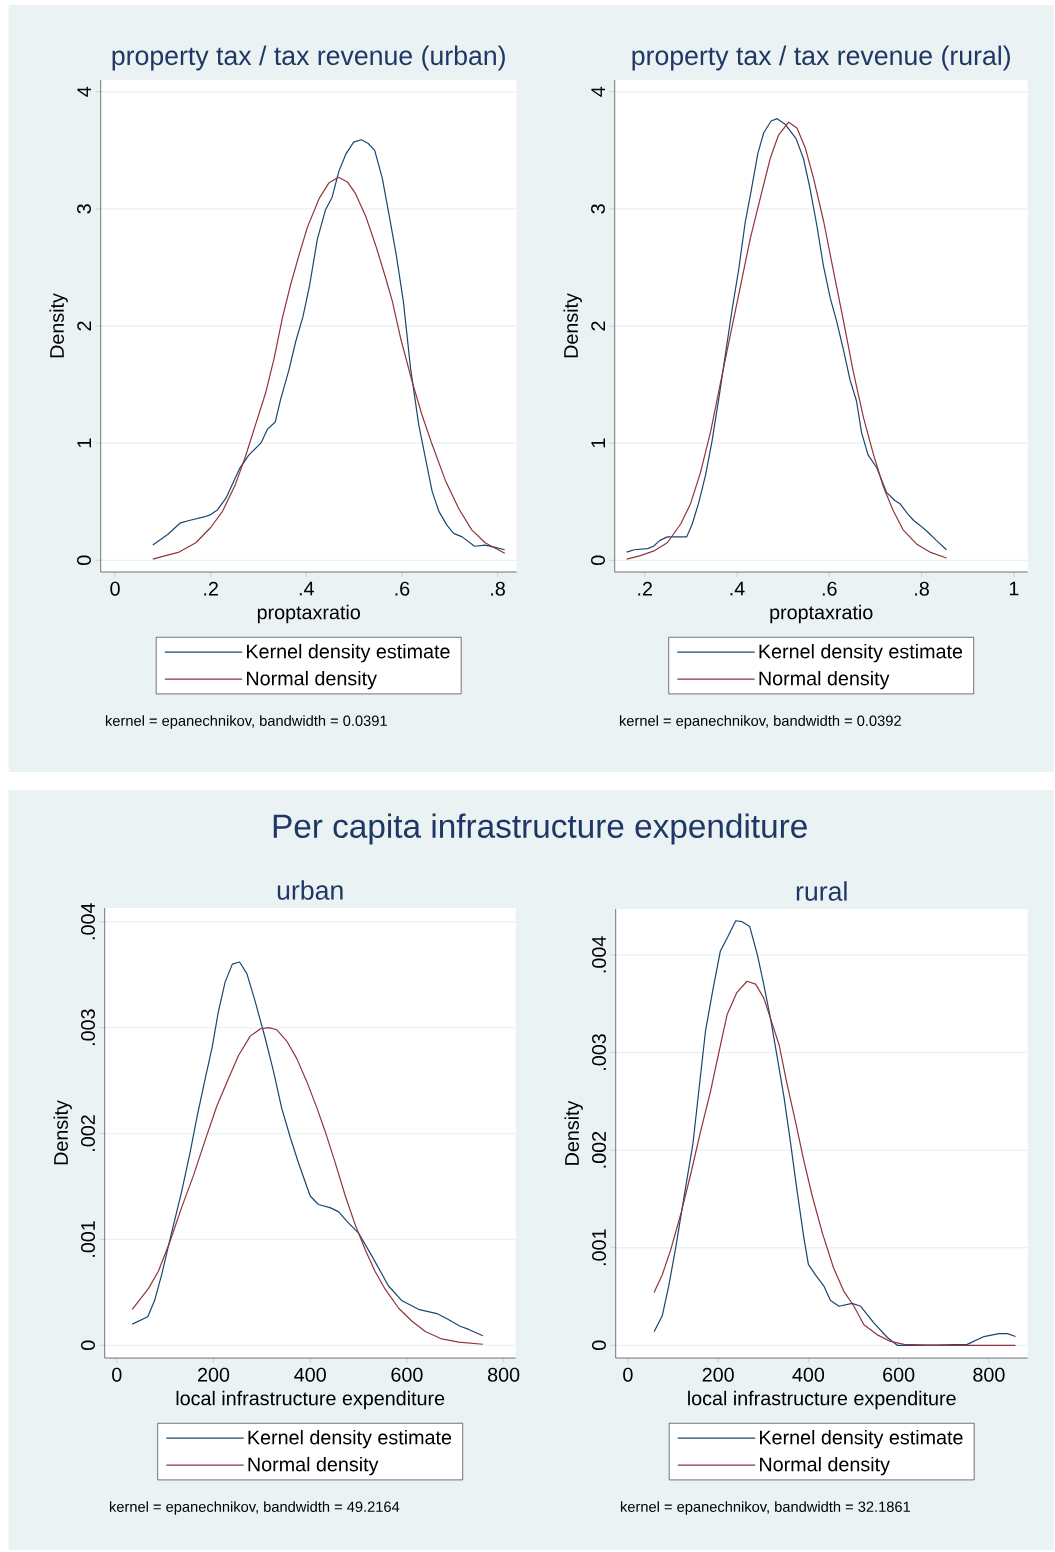 The height and width of the screenshot is (1552, 1055). What do you see at coordinates (309, 58) in the screenshot?
I see `chart-title: property tax / tax revenue (urban)` at bounding box center [309, 58].